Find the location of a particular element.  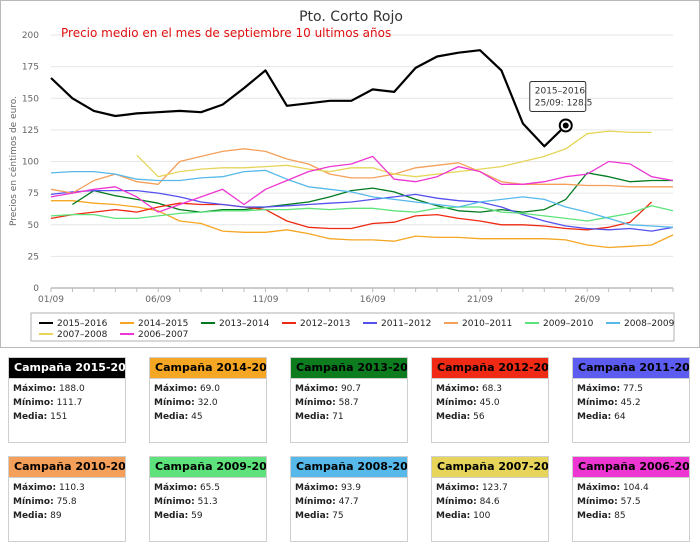

campaign-card-title: Campaña 2013-2014 is located at coordinates (349, 368).